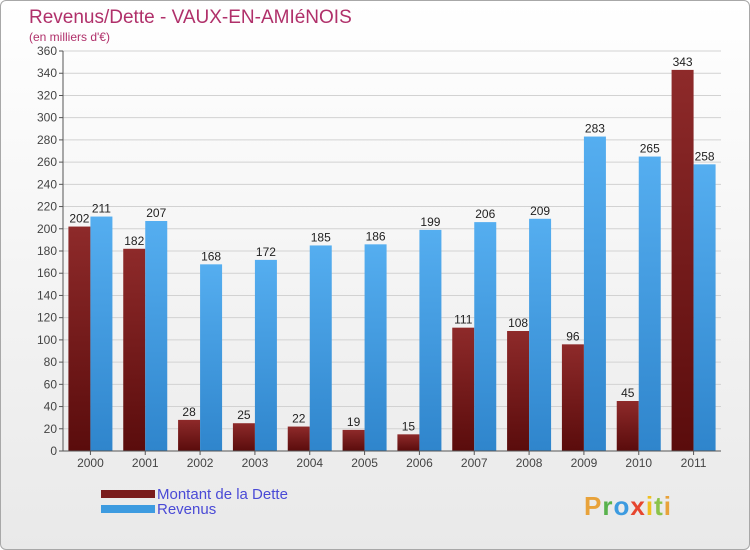 Image resolution: width=750 pixels, height=550 pixels. What do you see at coordinates (608, 506) in the screenshot?
I see `logo-letter: r` at bounding box center [608, 506].